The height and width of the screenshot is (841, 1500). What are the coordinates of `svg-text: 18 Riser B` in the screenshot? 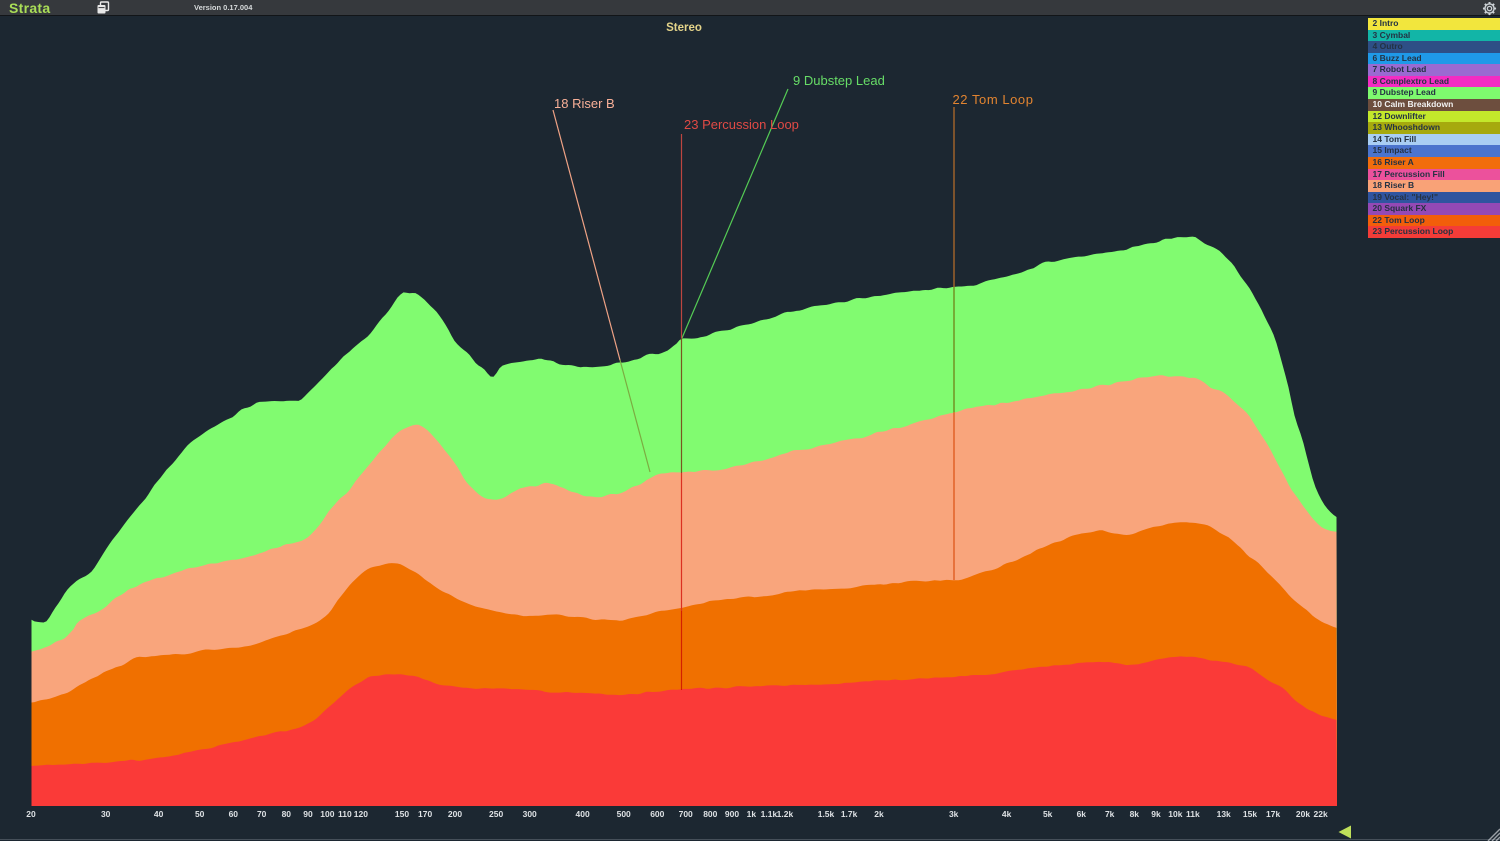 It's located at (584, 103).